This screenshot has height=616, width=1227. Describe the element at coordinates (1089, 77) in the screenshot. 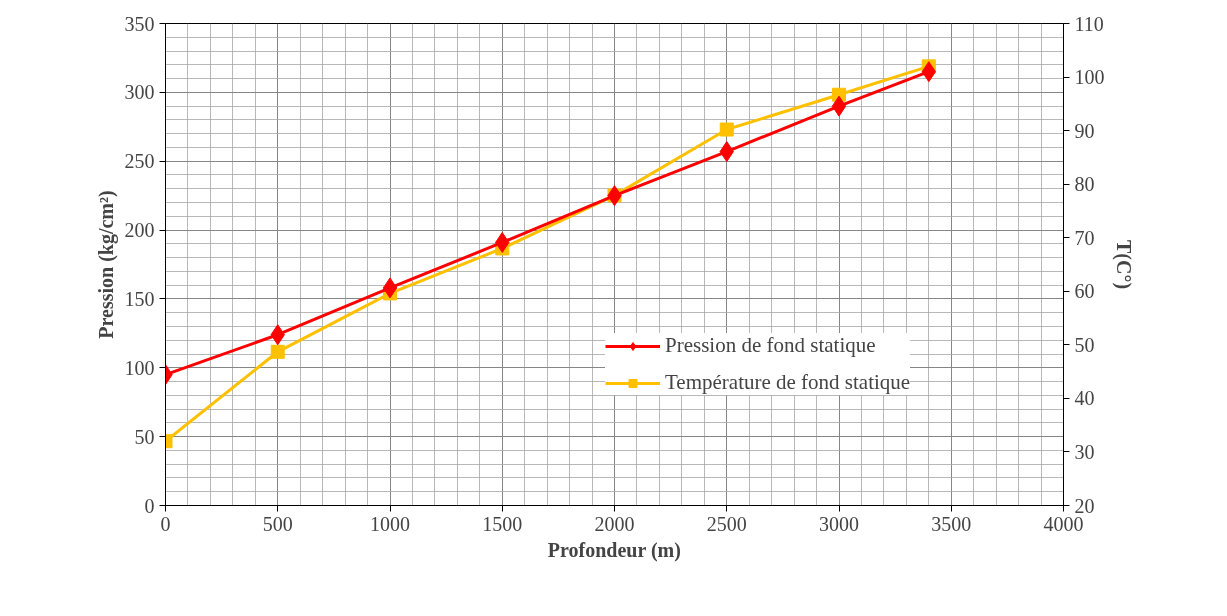

I see `y2-tick-label: 100` at that location.